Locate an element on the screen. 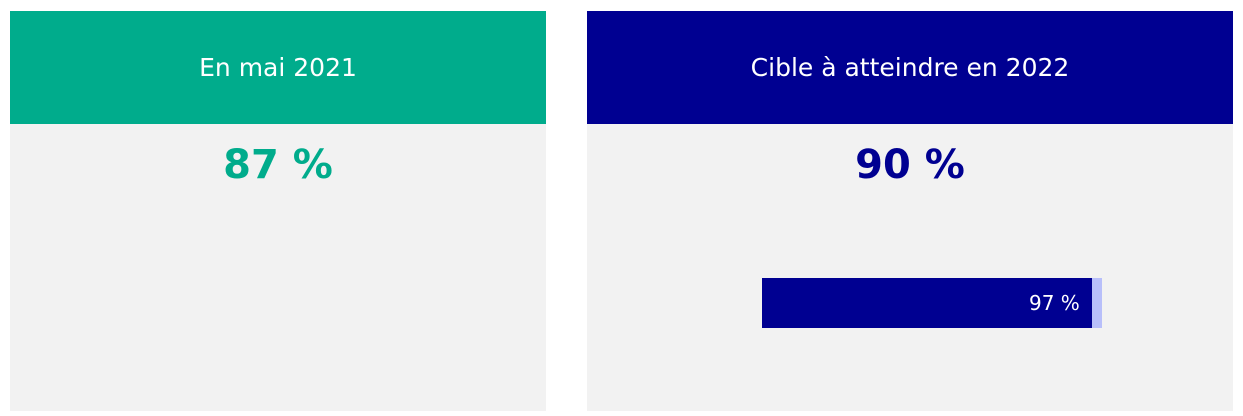 This screenshot has height=416, width=1243. progress-track: 97 % is located at coordinates (932, 303).